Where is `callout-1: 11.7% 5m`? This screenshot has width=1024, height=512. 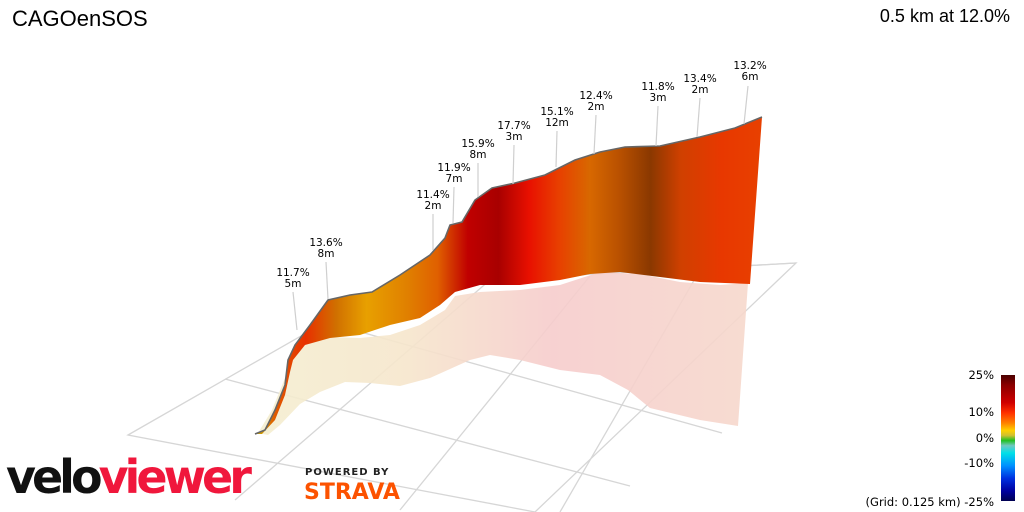
callout-1: 11.7% 5m is located at coordinates (292, 279).